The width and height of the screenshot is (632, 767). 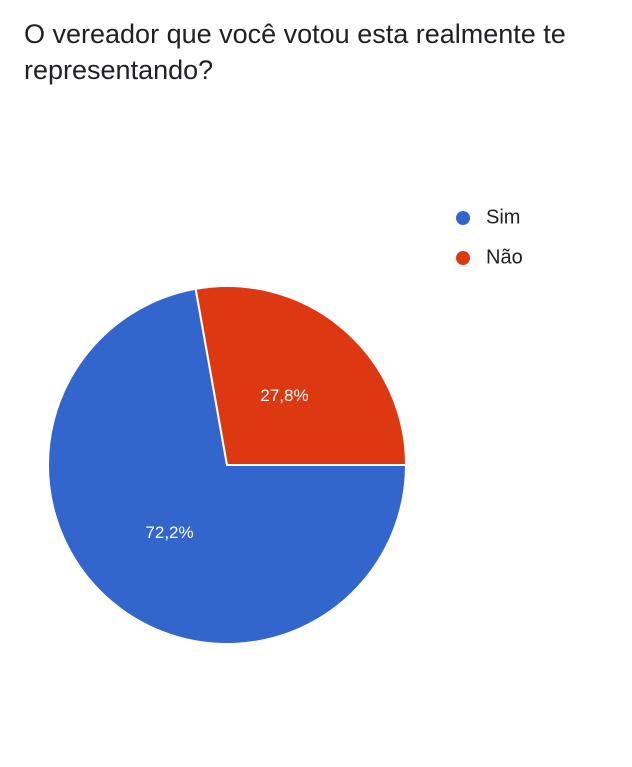 What do you see at coordinates (301, 375) in the screenshot?
I see `pie-slice` at bounding box center [301, 375].